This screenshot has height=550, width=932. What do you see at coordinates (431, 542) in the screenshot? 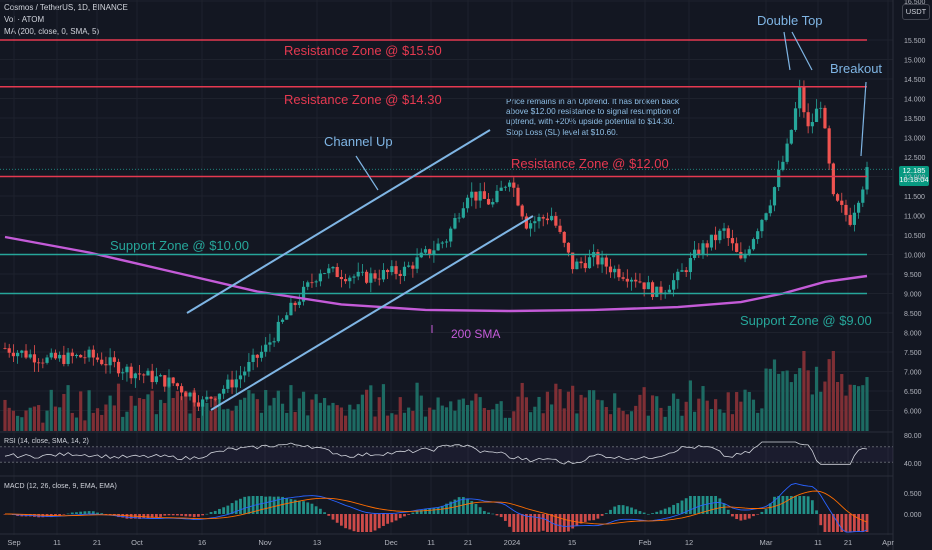
I see `x-tick-label: 11` at bounding box center [431, 542].